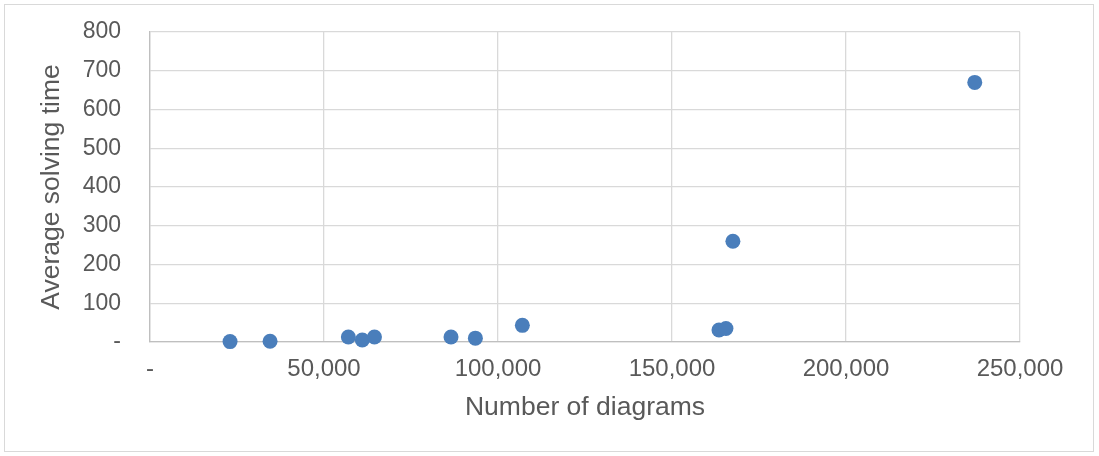  Describe the element at coordinates (150, 368) in the screenshot. I see `x-tick-label: -` at that location.